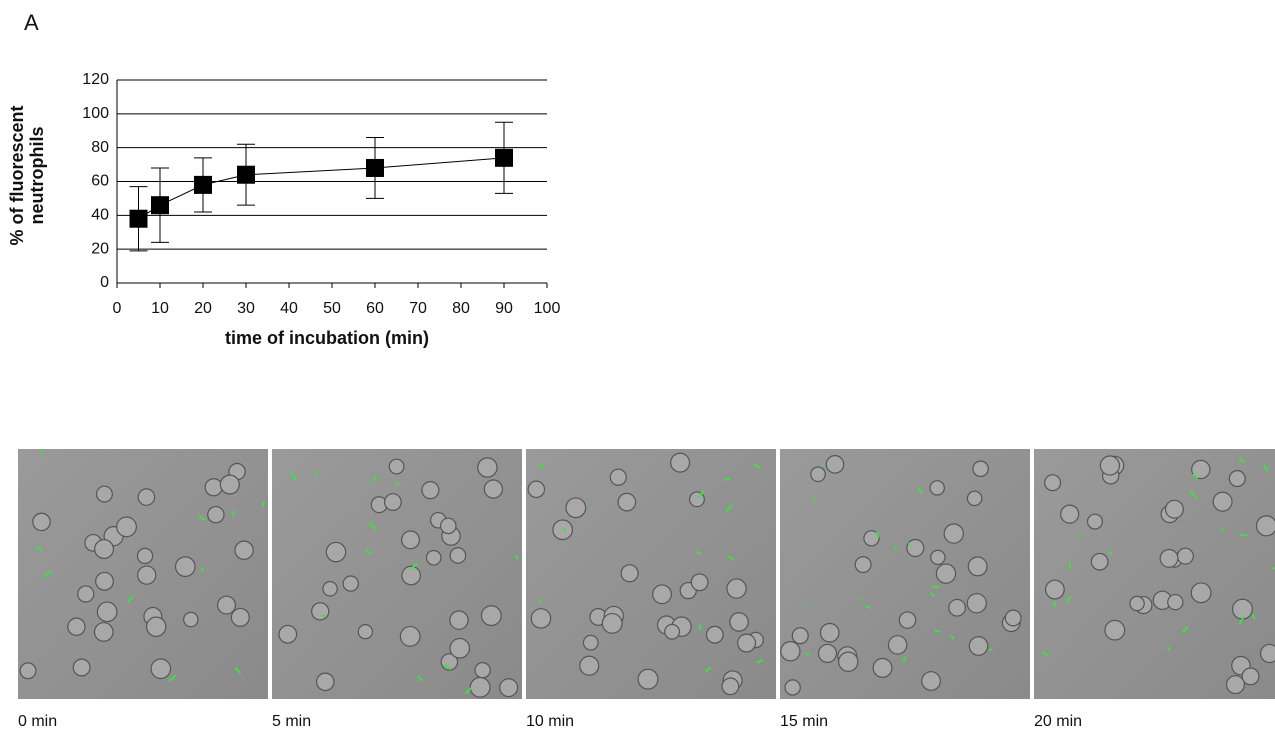 This screenshot has height=734, width=1275. What do you see at coordinates (246, 308) in the screenshot?
I see `x-tick-label: 30` at bounding box center [246, 308].